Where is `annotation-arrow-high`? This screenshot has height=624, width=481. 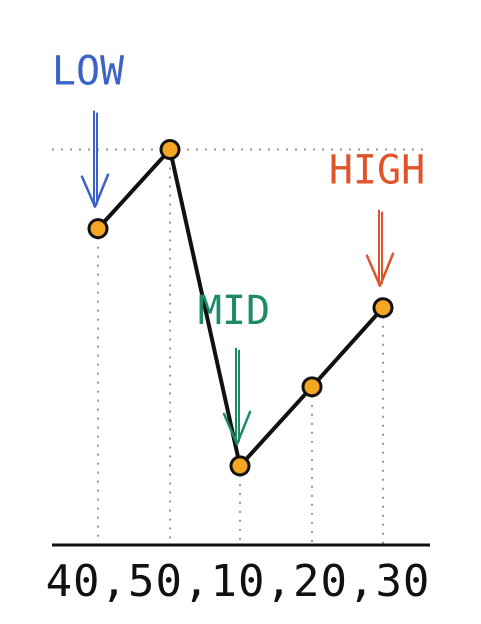
annotation-arrow-high is located at coordinates (380, 248).